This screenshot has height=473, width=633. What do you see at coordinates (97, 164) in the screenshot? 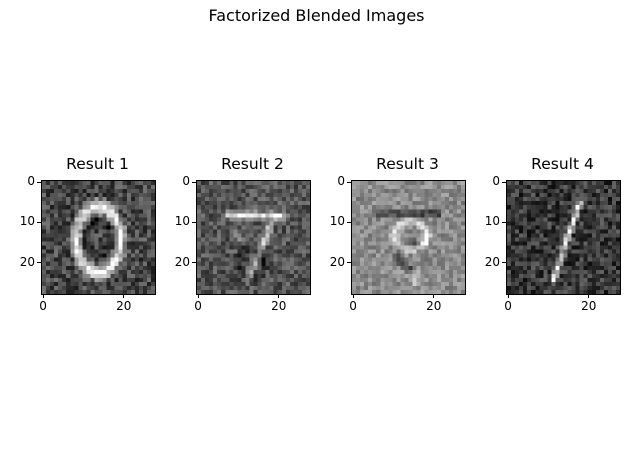
I see `panel-title: Result 1` at bounding box center [97, 164].